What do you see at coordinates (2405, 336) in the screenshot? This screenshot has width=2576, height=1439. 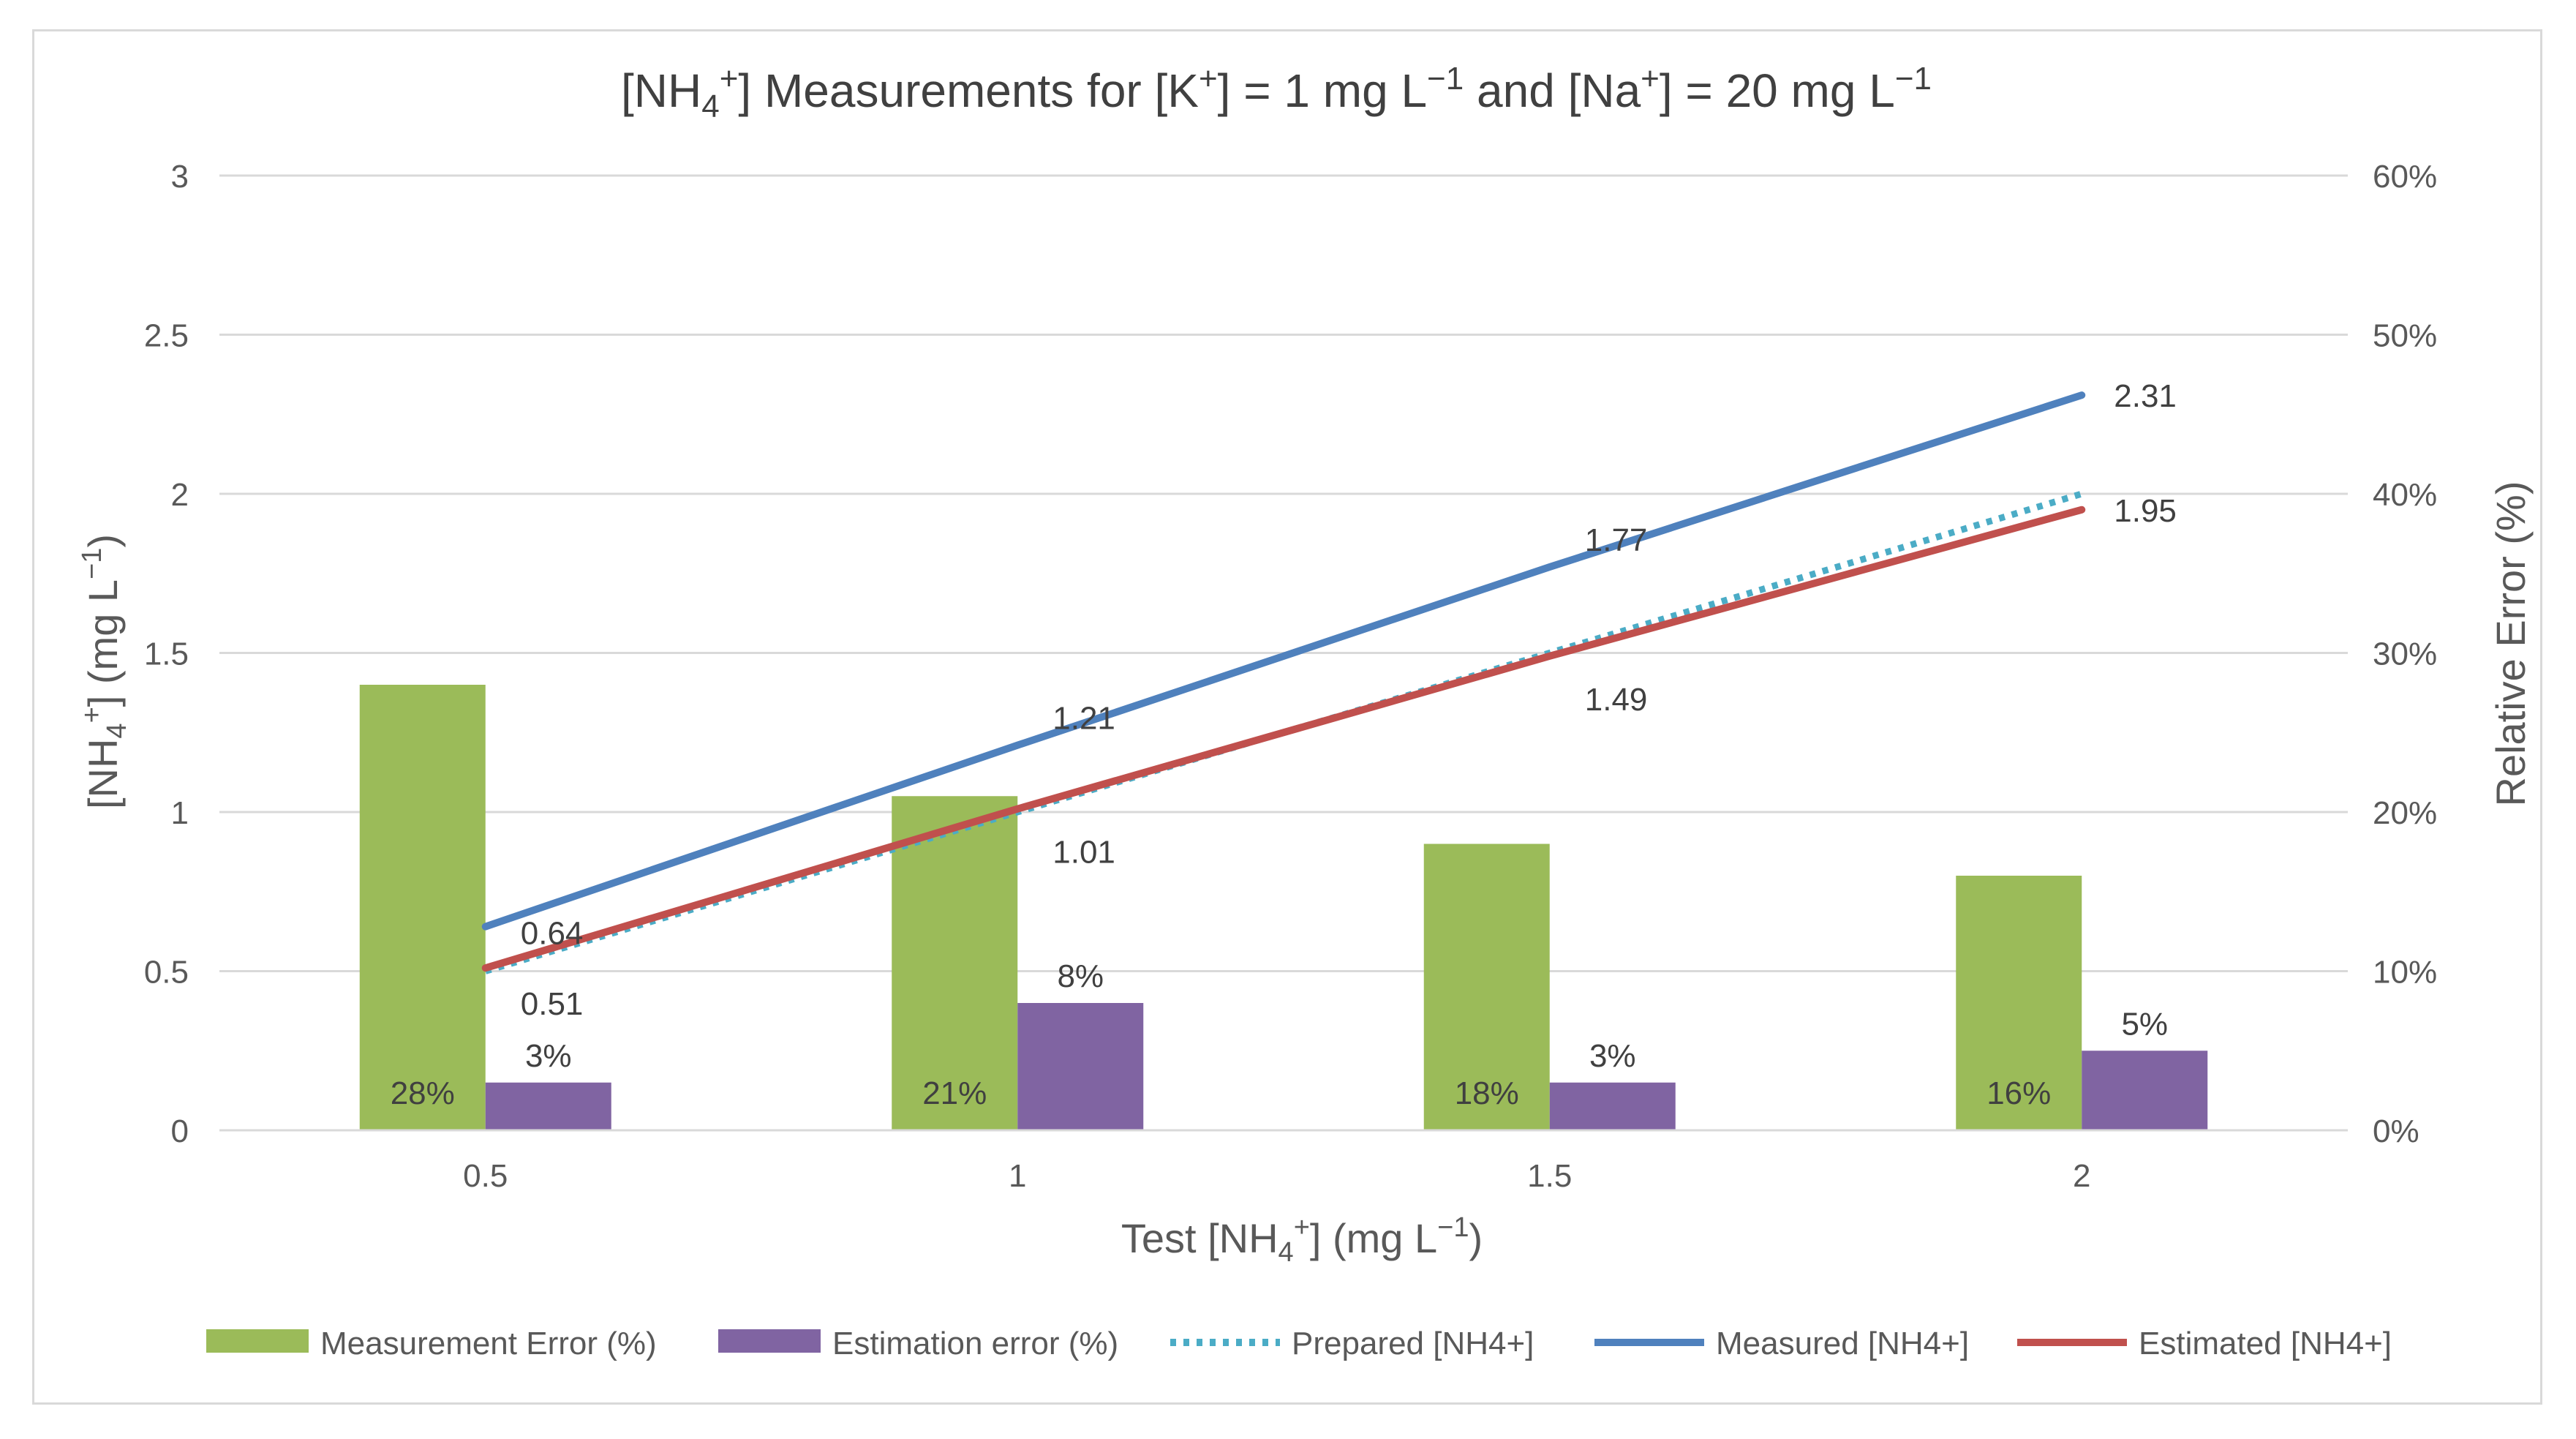 I see `y-tick-label-right: 50%` at bounding box center [2405, 336].